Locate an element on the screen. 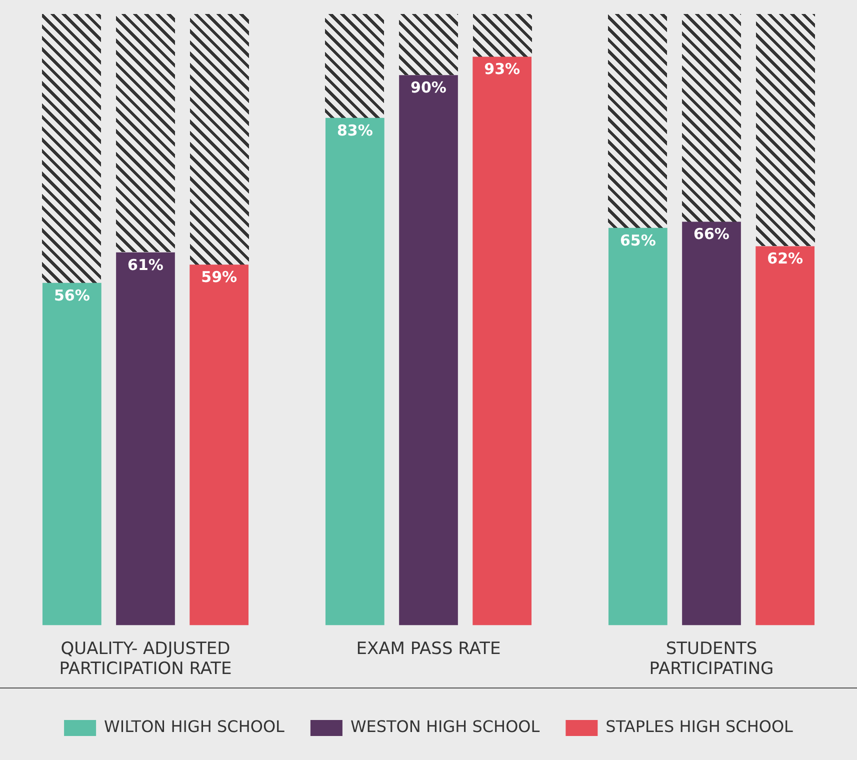 Image resolution: width=857 pixels, height=760 pixels. data-label: 59% is located at coordinates (219, 277).